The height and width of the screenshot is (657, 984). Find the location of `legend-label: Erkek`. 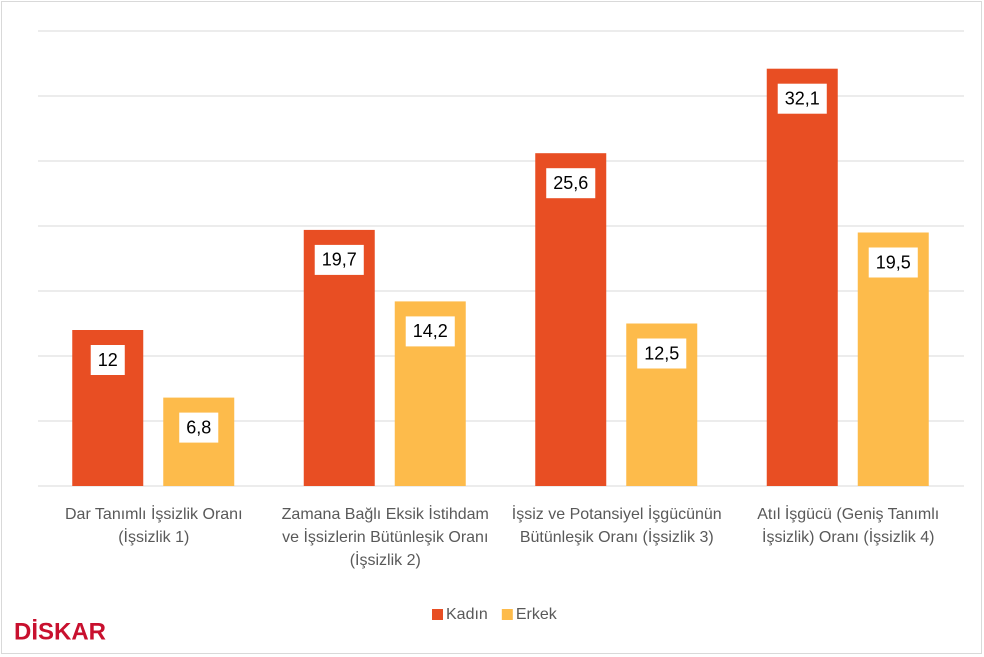

legend-label: Erkek is located at coordinates (537, 614).